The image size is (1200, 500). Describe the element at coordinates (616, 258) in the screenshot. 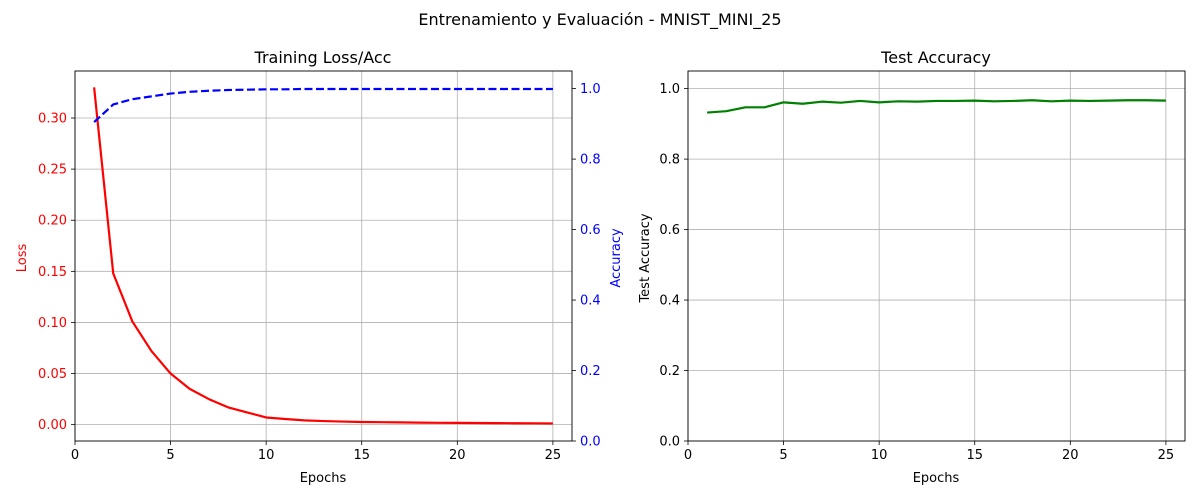

I see `y2-axis-label: Accuracy` at that location.